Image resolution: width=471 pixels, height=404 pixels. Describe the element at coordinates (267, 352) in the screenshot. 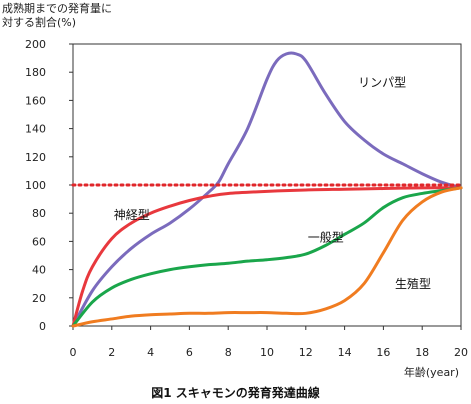

I see `x-tick-label: 10` at that location.